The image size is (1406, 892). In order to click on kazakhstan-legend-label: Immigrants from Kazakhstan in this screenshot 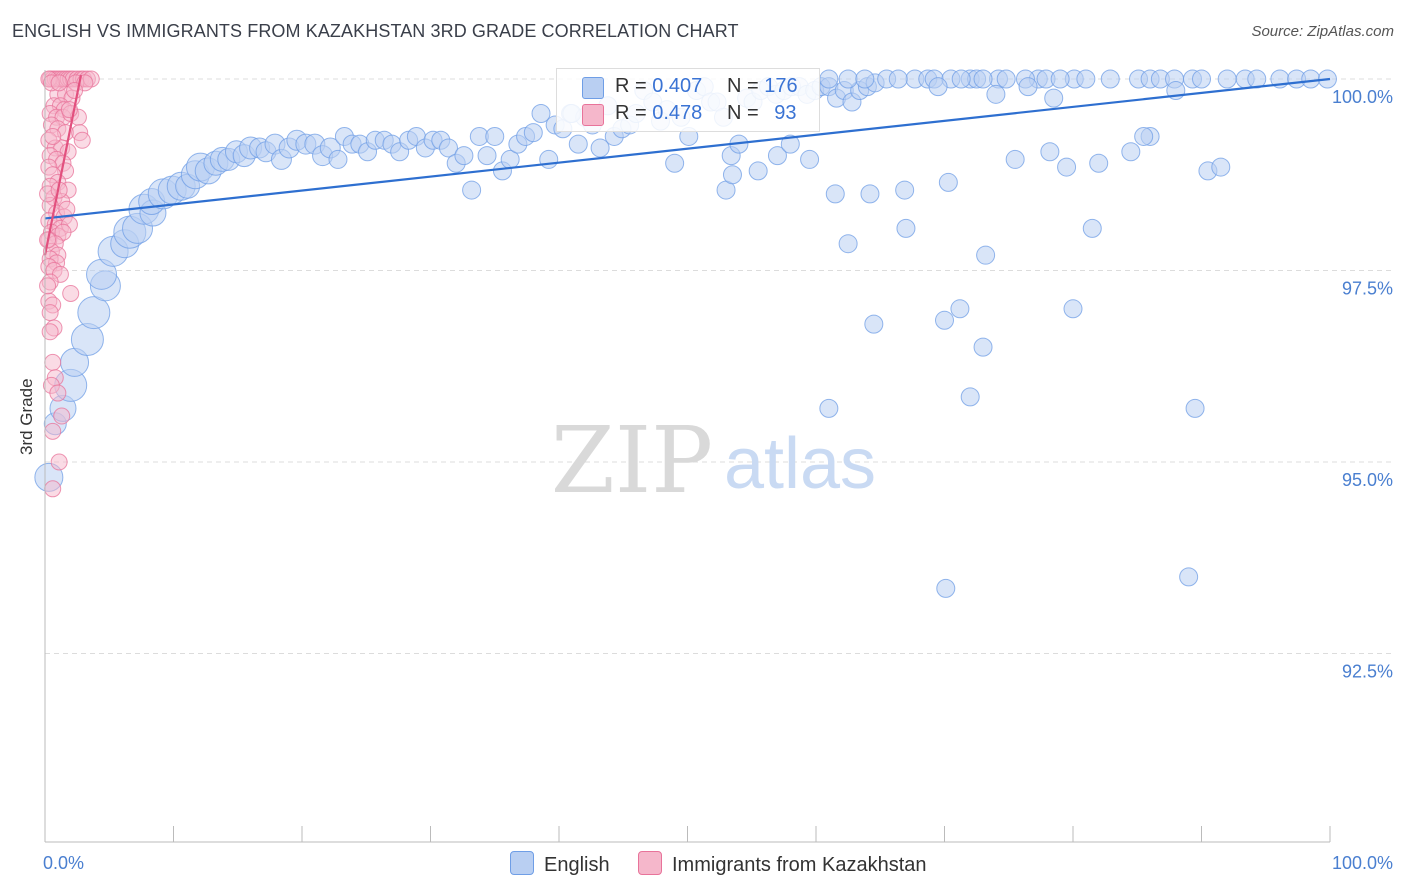, I will do `click(799, 865)`.